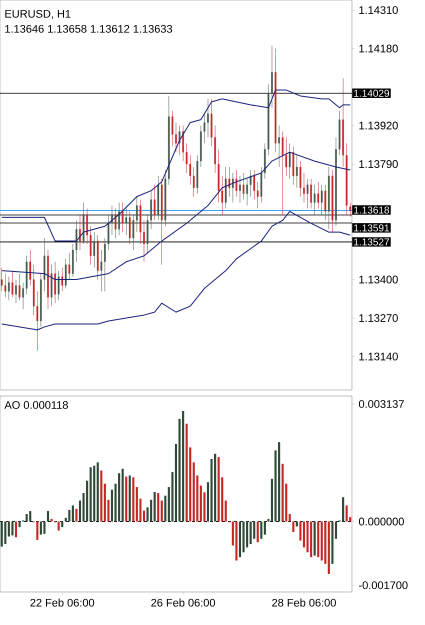  Describe the element at coordinates (378, 356) in the screenshot. I see `y-tick-label: 1.13140` at that location.